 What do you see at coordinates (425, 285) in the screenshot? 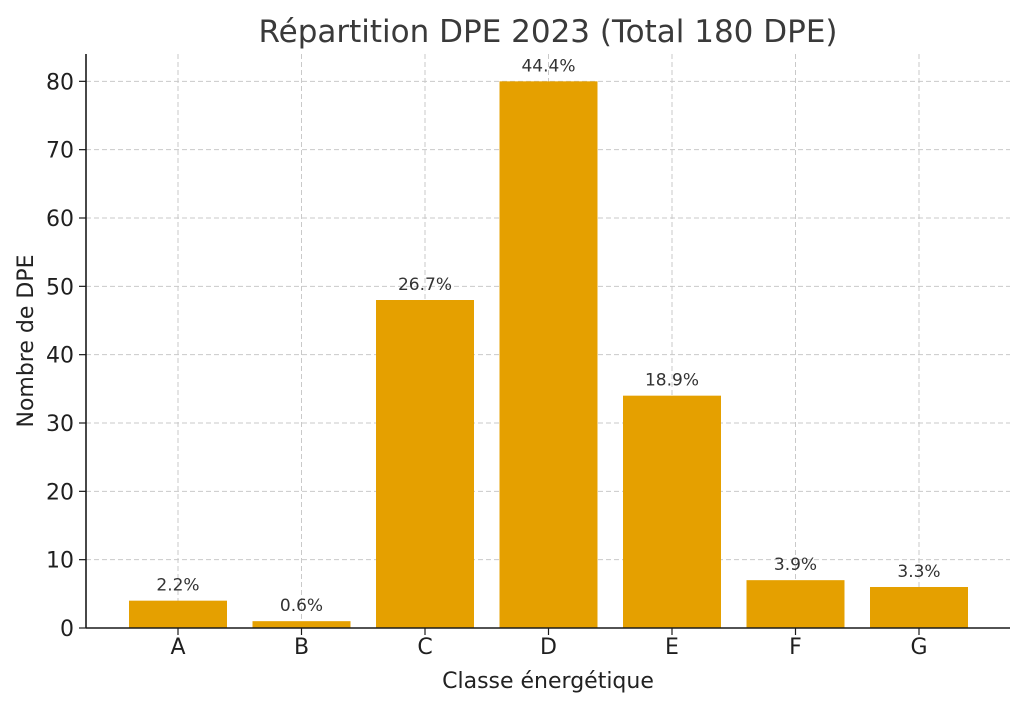
I see `data-label-C: 26.7%` at bounding box center [425, 285].